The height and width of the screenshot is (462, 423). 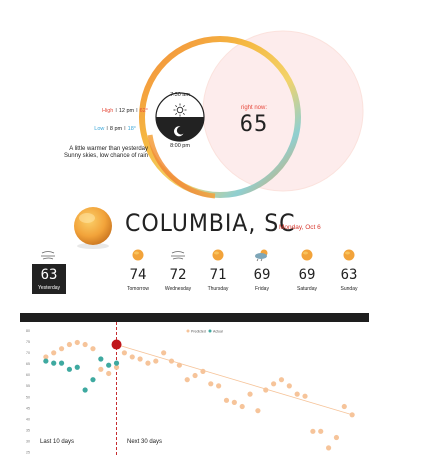 What do you see at coordinates (108, 149) in the screenshot?
I see `summary-line-1: A little warmer than yesterday` at bounding box center [108, 149].